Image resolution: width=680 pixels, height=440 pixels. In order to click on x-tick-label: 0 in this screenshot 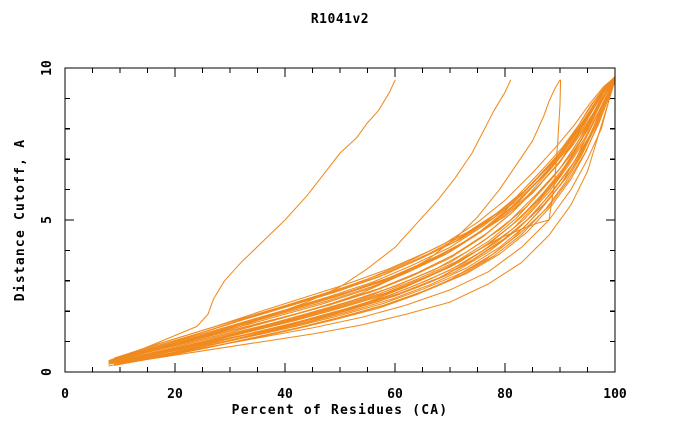, I will do `click(65, 394)`.